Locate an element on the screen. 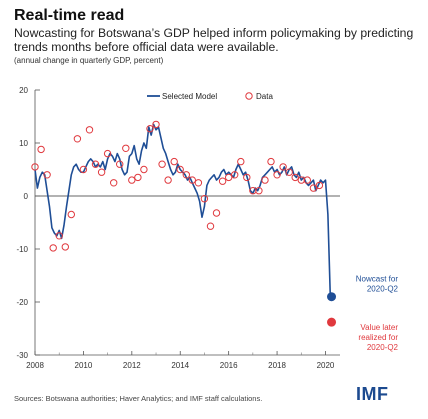 This screenshot has width=428, height=419. chart-title: Real-time read is located at coordinates (69, 15).